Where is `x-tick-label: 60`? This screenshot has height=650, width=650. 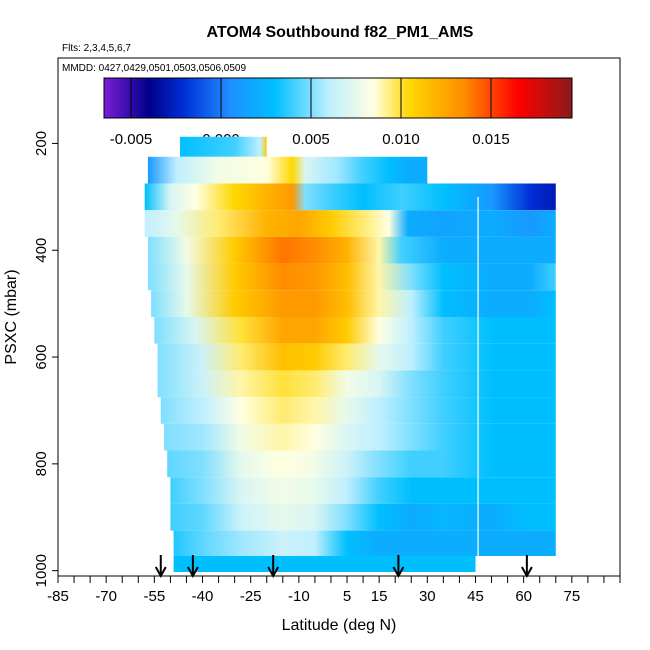
x-tick-label: 60 is located at coordinates (523, 596).